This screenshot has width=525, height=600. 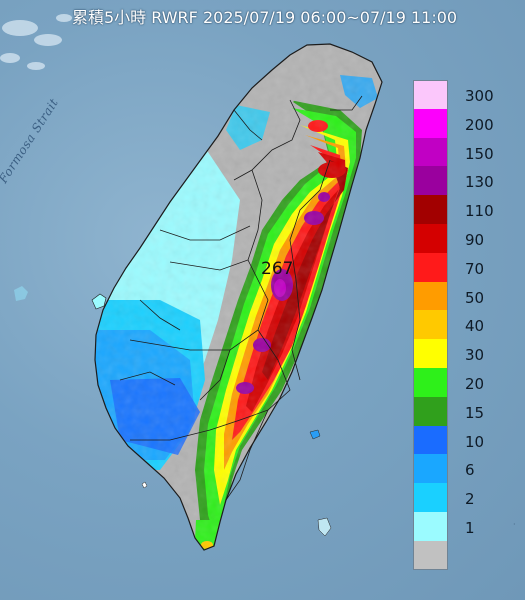 What do you see at coordinates (475, 384) in the screenshot?
I see `legend-label: 20` at bounding box center [475, 384].